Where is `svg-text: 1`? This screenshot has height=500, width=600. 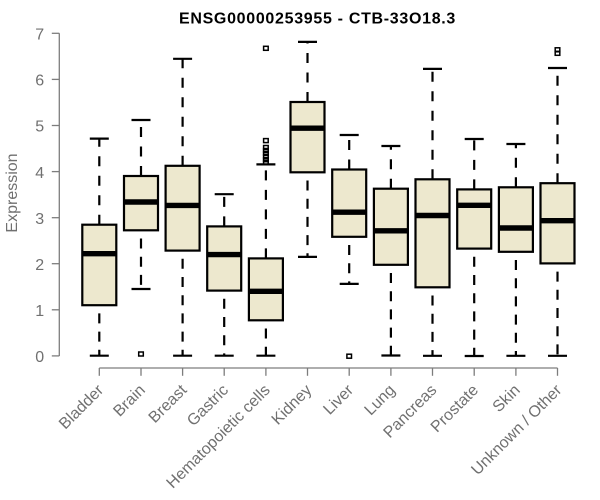 svg-text: 1 is located at coordinates (39, 311).